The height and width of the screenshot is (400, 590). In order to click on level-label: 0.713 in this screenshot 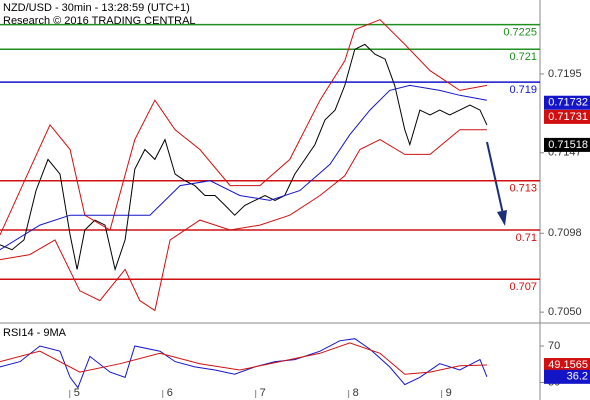, I will do `click(523, 189)`.